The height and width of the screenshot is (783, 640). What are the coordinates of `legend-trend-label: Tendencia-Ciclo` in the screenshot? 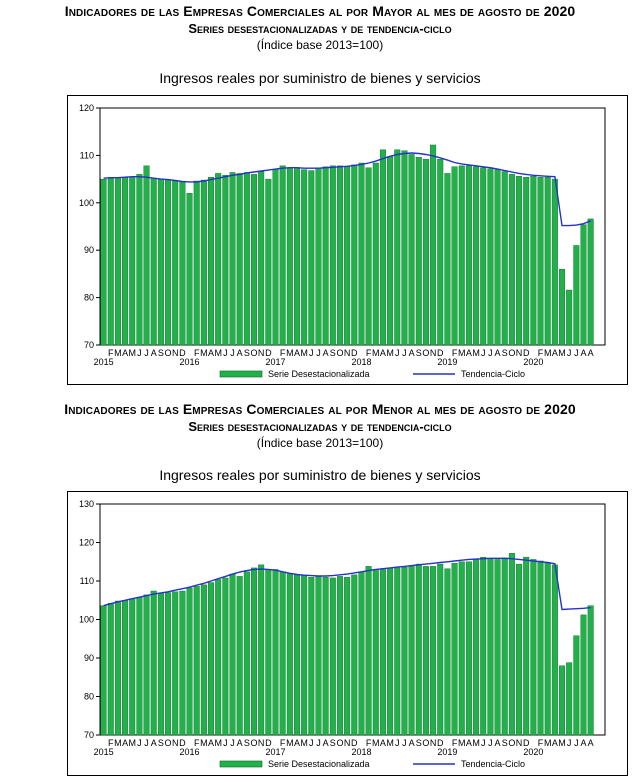 It's located at (493, 374).